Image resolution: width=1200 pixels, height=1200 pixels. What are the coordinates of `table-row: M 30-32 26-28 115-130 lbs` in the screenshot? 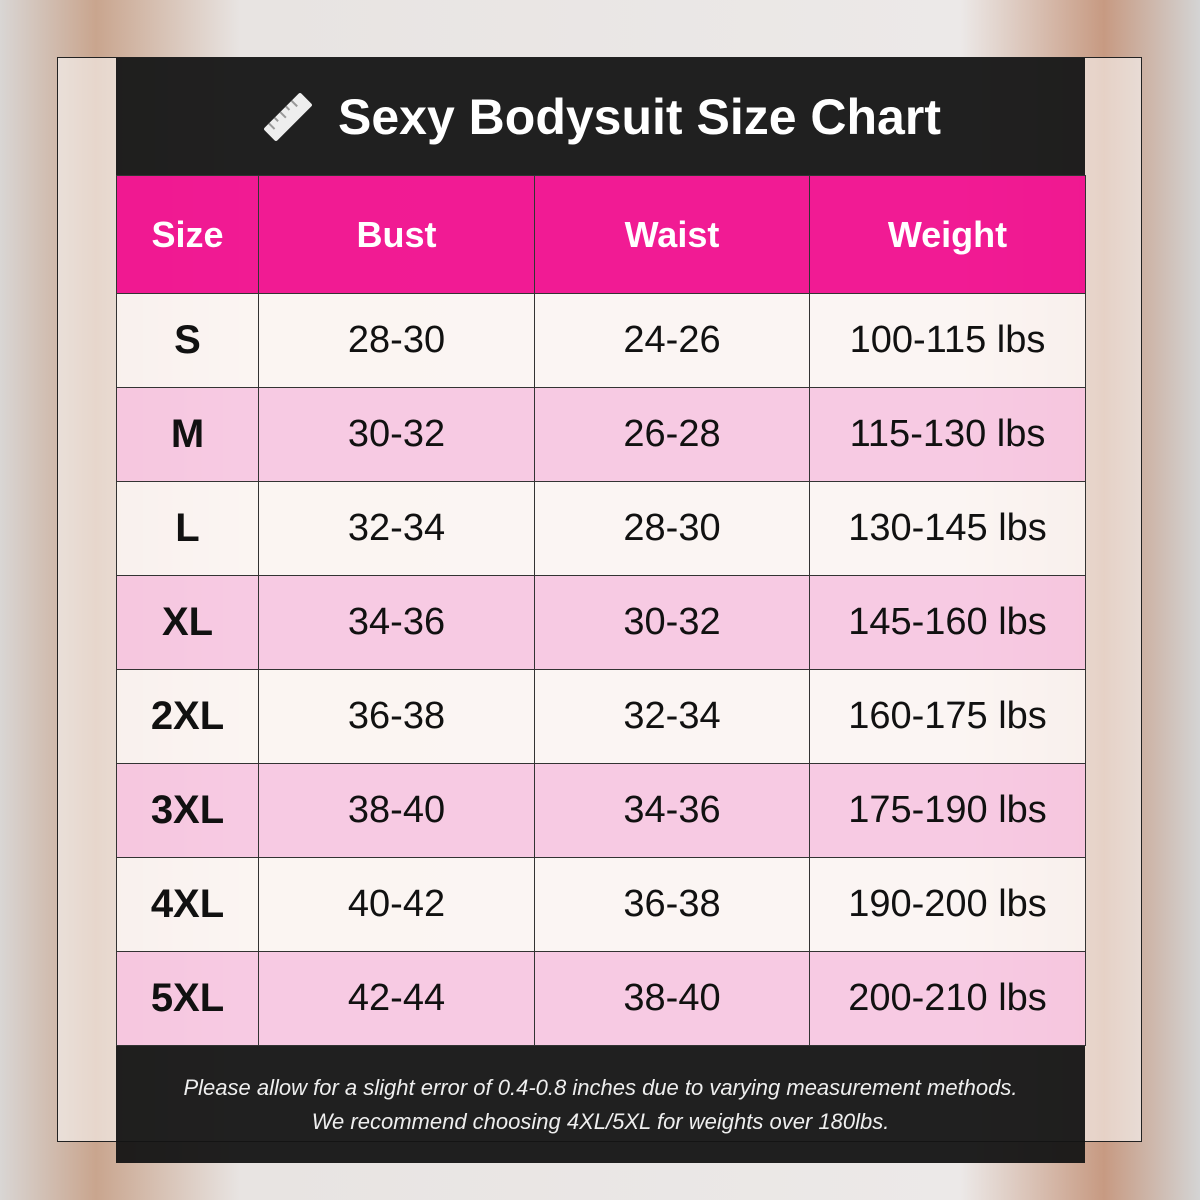 It's located at (601, 434).